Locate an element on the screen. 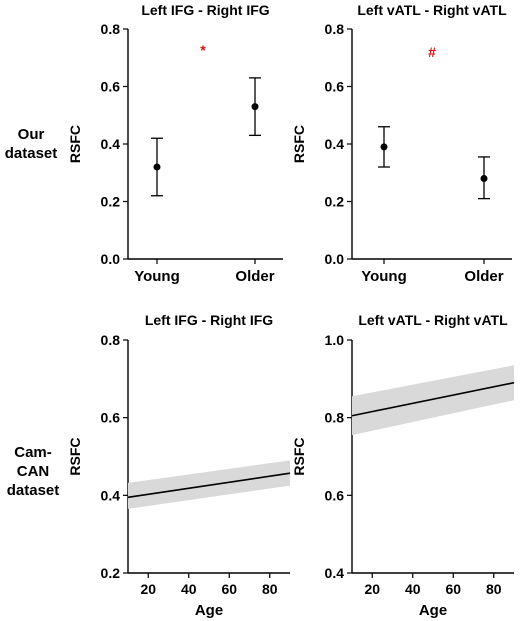 Image resolution: width=520 pixels, height=621 pixels. y-tick-label: 1.0 is located at coordinates (335, 340).